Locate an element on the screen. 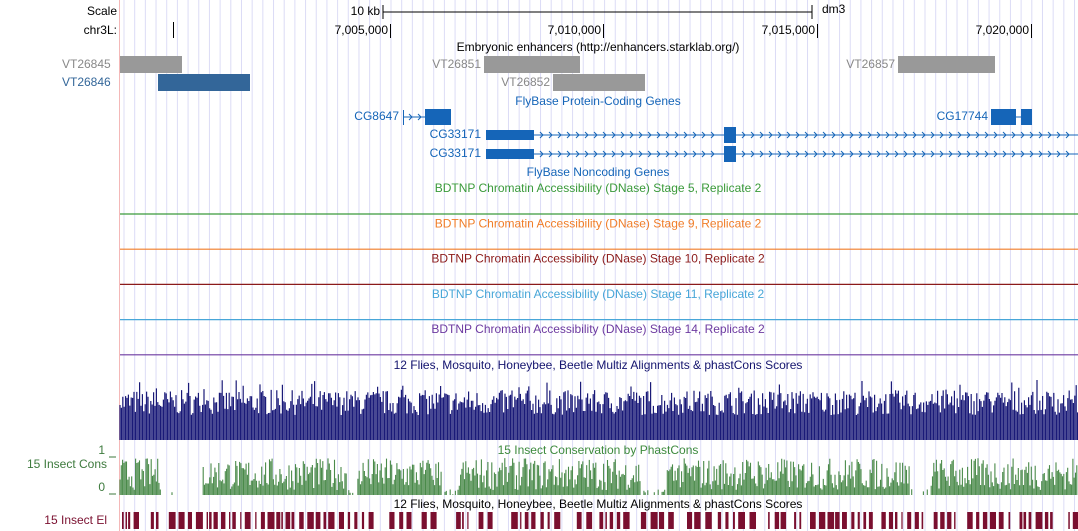 Image resolution: width=1078 pixels, height=531 pixels. enhancer-label: VT26846 is located at coordinates (86, 82).